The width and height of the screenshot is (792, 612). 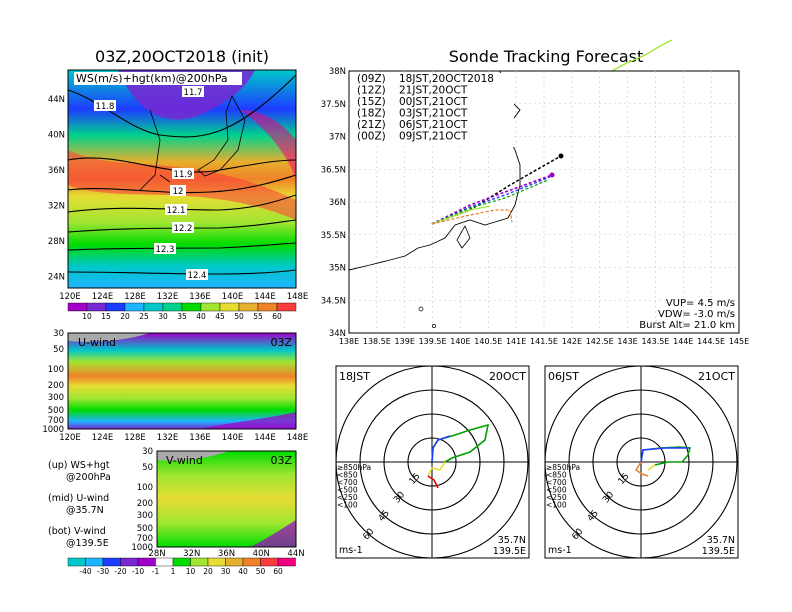 What do you see at coordinates (144, 316) in the screenshot?
I see `colorbar-tick: 25` at bounding box center [144, 316].